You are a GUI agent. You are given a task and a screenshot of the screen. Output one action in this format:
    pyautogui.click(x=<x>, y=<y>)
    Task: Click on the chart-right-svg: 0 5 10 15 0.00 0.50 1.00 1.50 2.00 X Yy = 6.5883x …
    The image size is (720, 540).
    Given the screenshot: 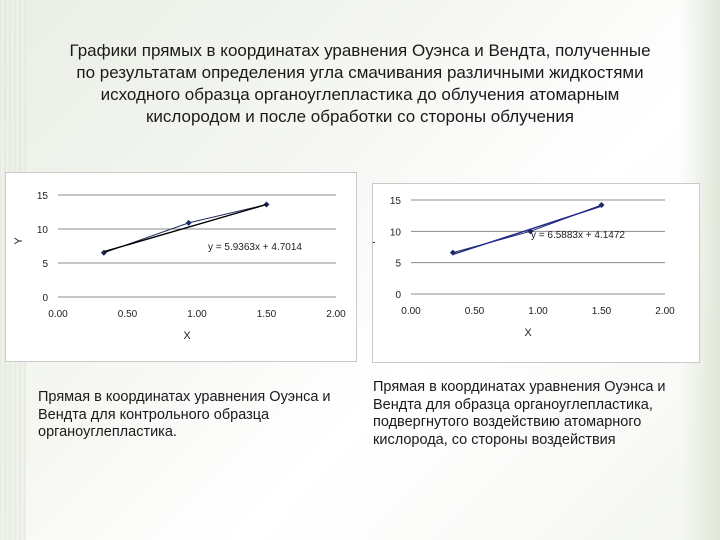 What is the action you would take?
    pyautogui.click(x=524, y=267)
    